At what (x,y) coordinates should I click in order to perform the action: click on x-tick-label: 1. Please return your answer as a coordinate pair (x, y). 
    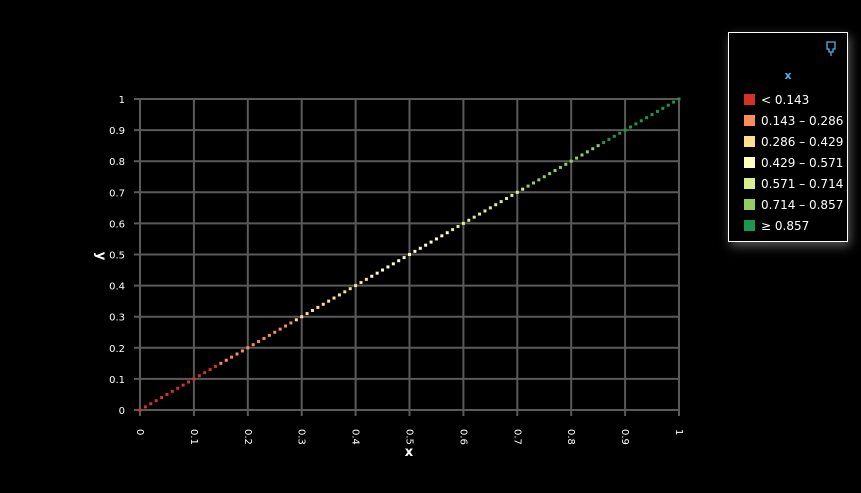
    Looking at the image, I should click on (678, 432).